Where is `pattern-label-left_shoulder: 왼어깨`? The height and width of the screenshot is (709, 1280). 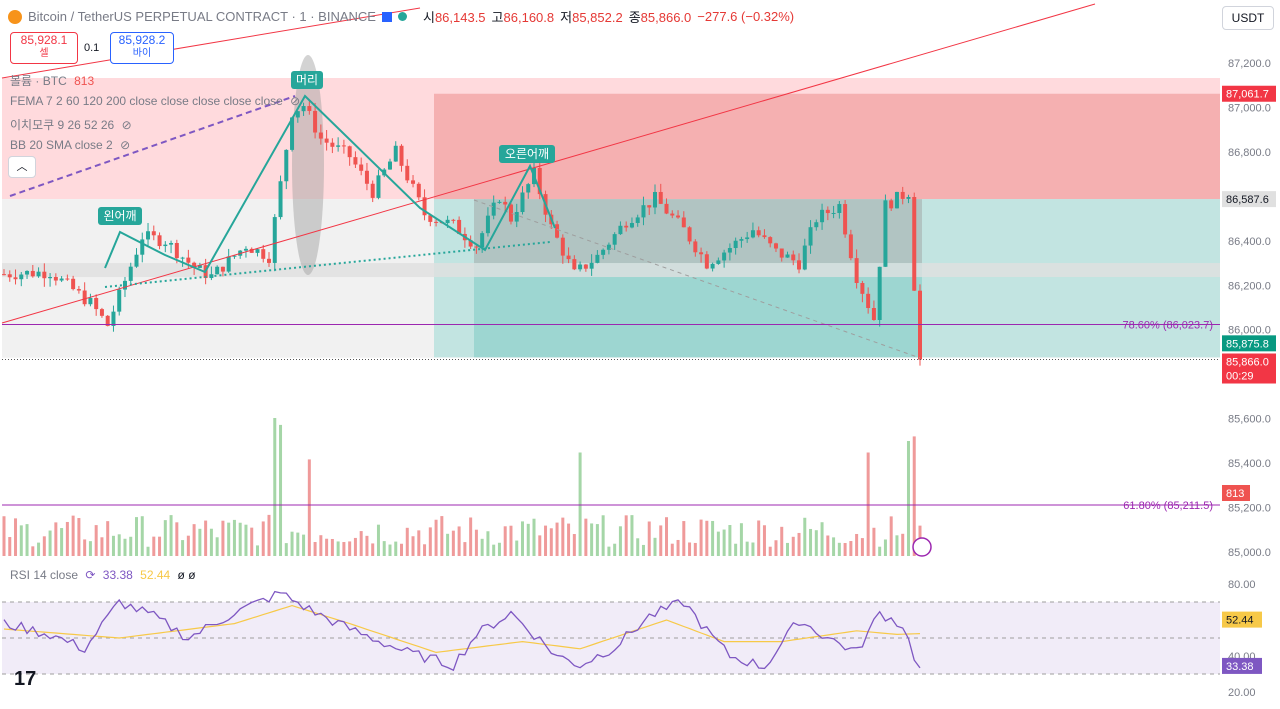
pattern-label-left_shoulder: 왼어깨 is located at coordinates (119, 216).